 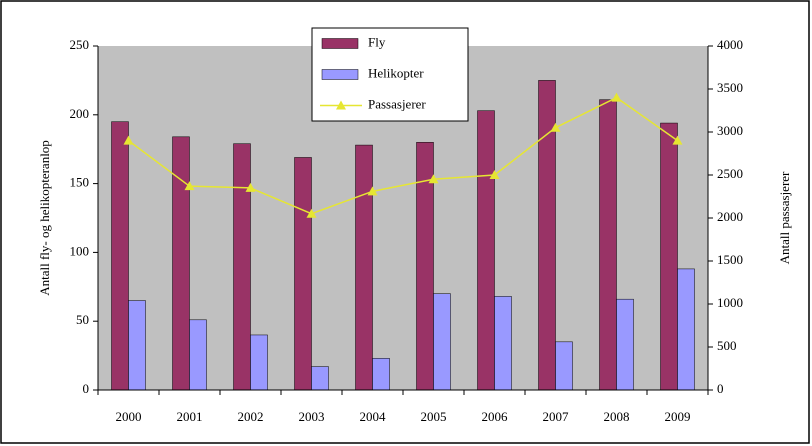 What do you see at coordinates (556, 416) in the screenshot?
I see `x-tick-label: 2007` at bounding box center [556, 416].